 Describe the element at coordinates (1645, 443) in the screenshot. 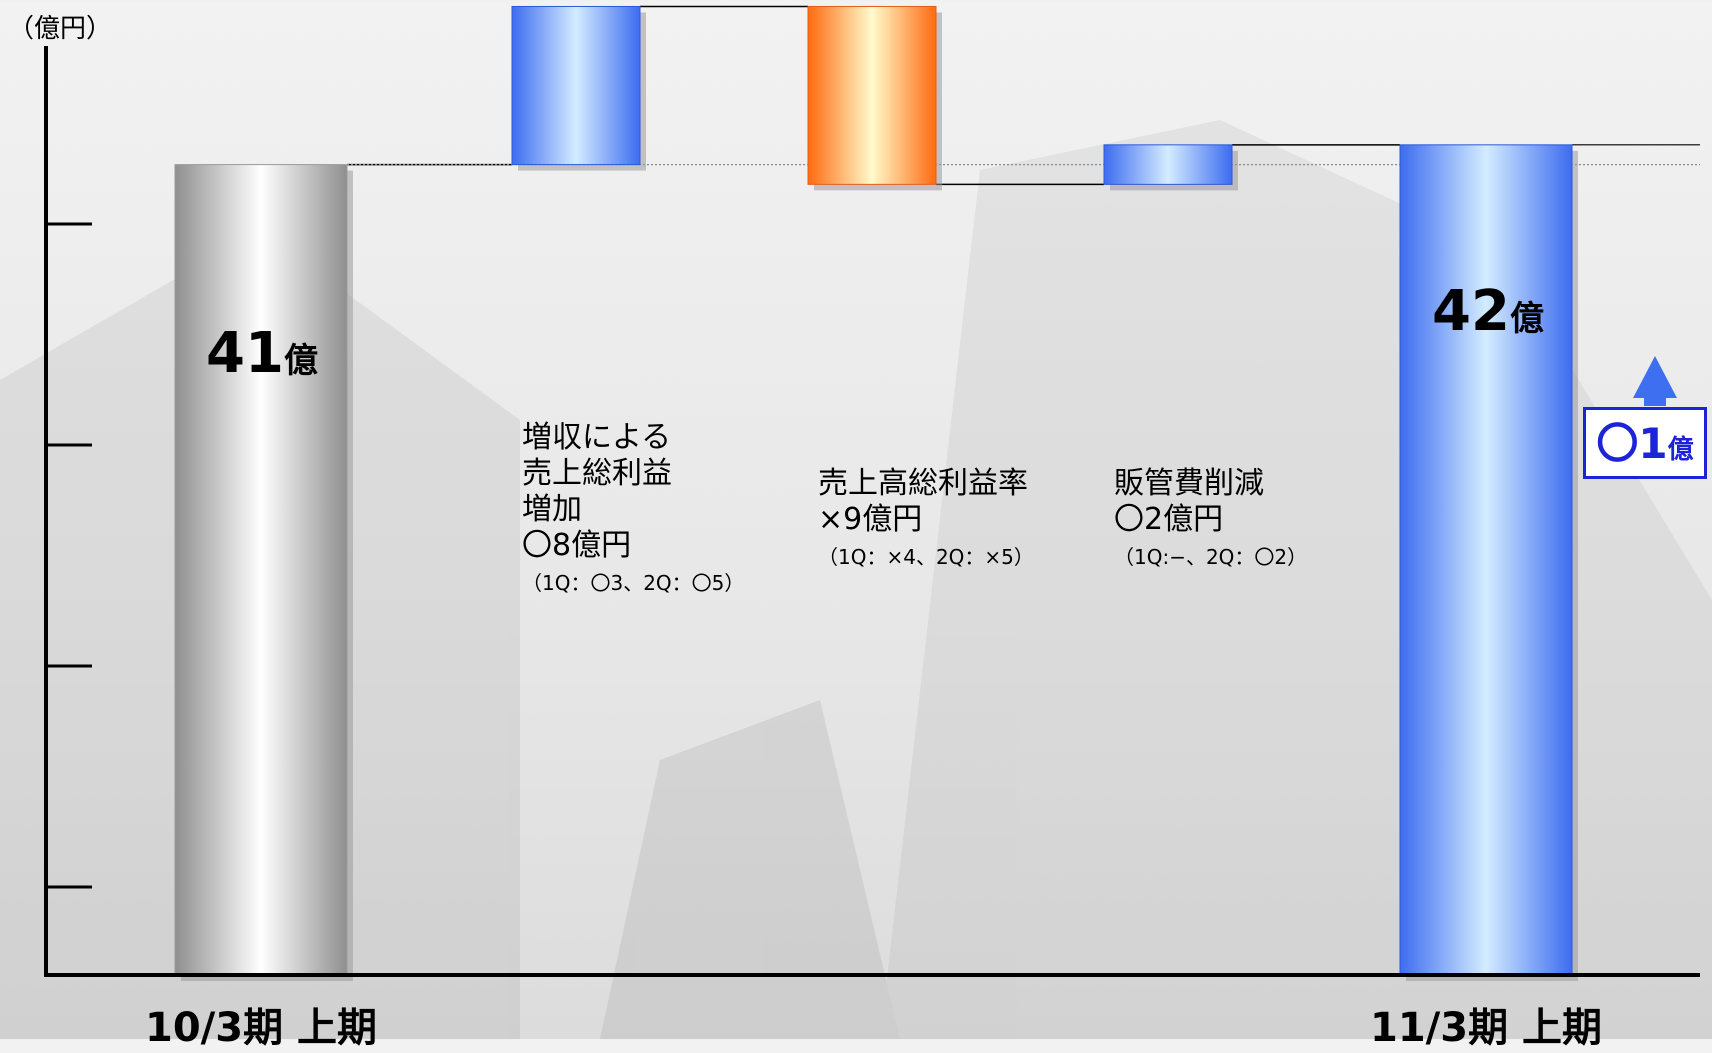

I see `delta-change-badge: 〇1億` at that location.